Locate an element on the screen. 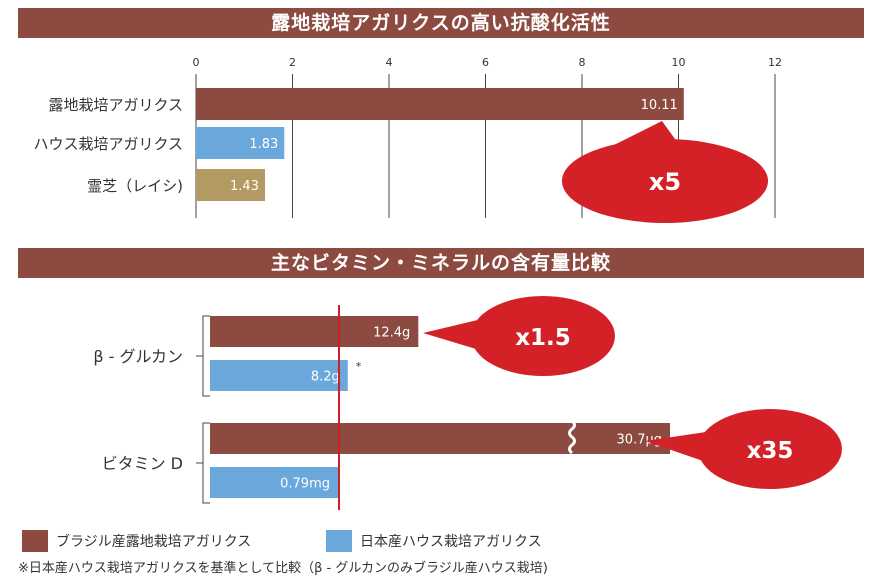 The width and height of the screenshot is (881, 585). chart1-tick-label: 4 is located at coordinates (389, 62).